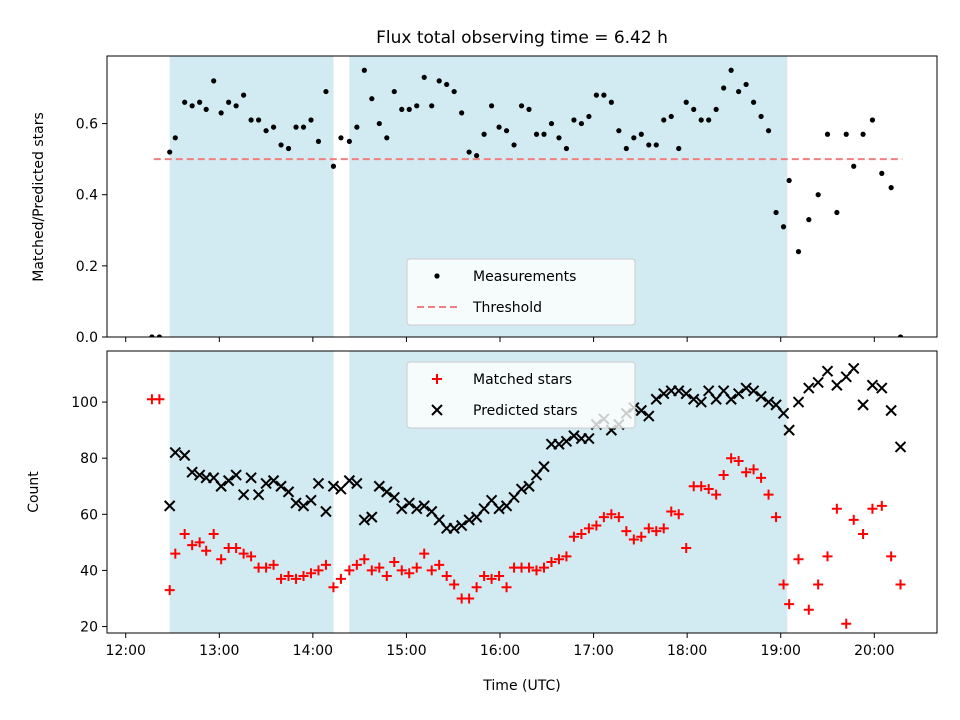 This screenshot has width=960, height=720. Describe the element at coordinates (89, 515) in the screenshot. I see `y-tick-label: 60` at that location.